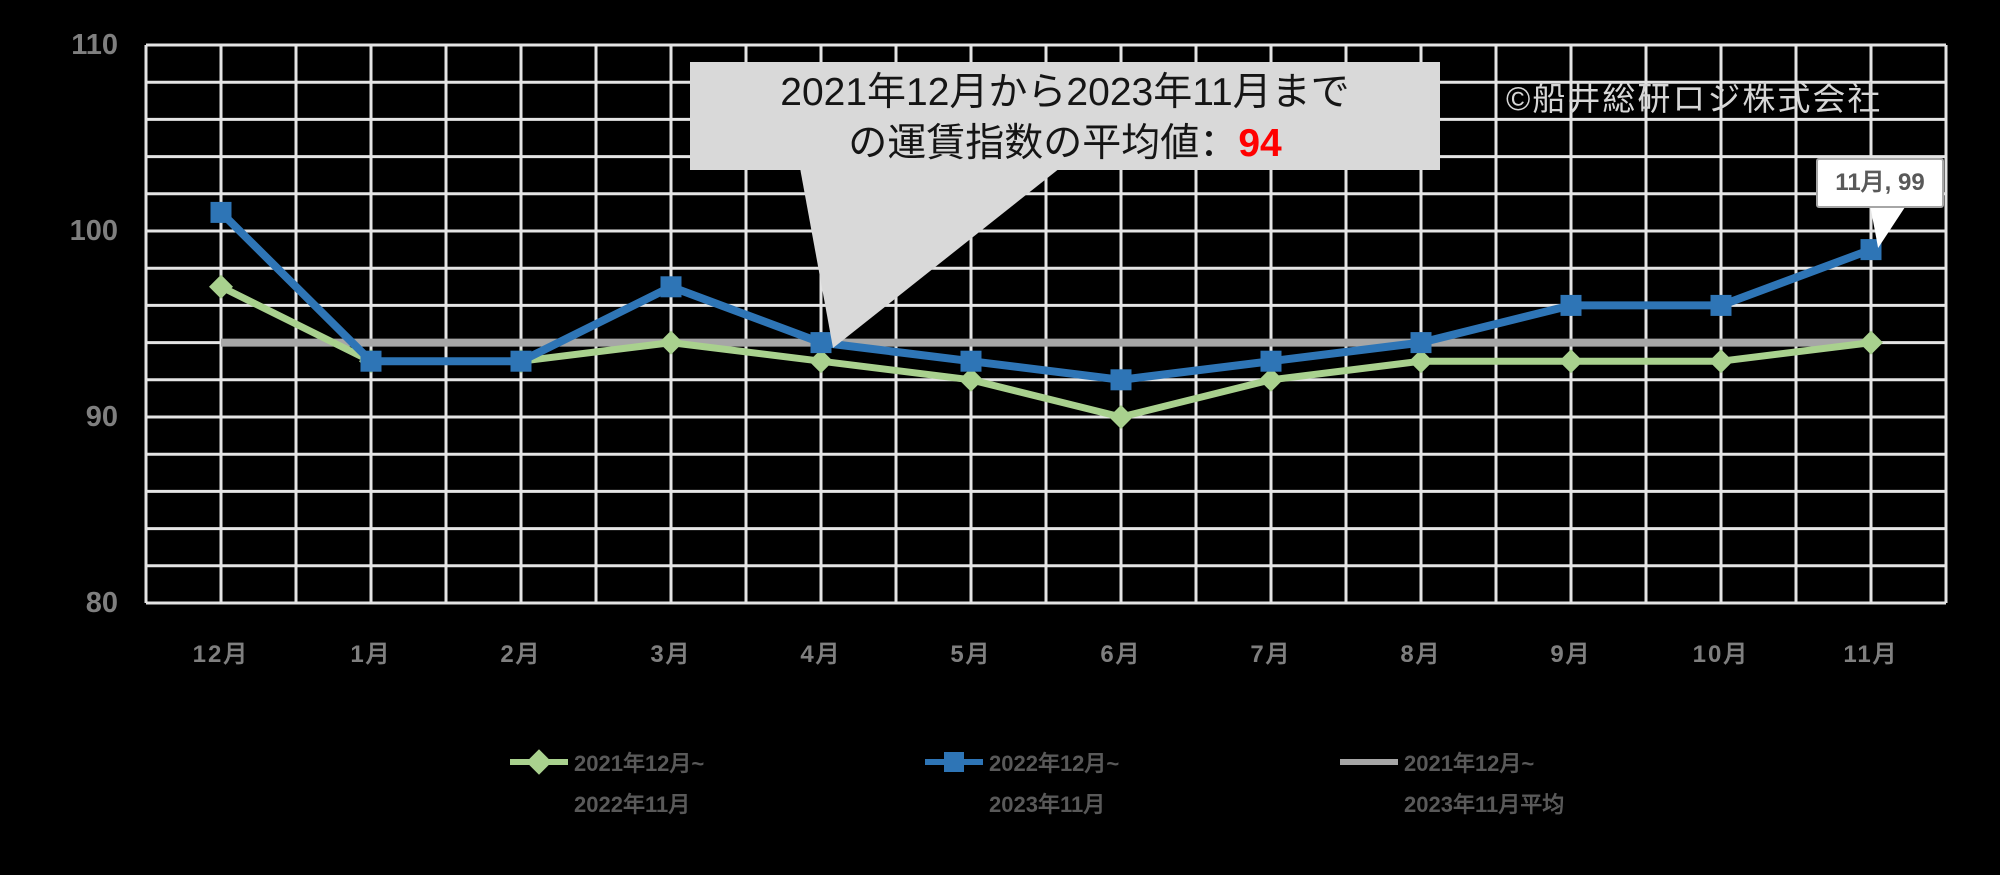  Describe the element at coordinates (1694, 98) in the screenshot. I see `watermark-copyright: ©船井総研ロジ株式会社` at that location.